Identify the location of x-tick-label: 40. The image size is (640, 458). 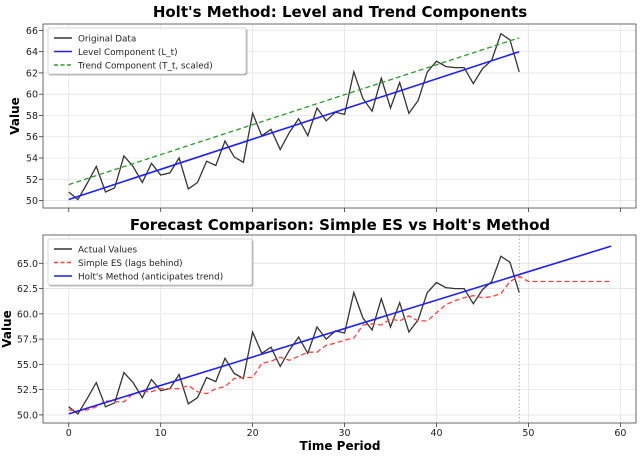
(436, 433).